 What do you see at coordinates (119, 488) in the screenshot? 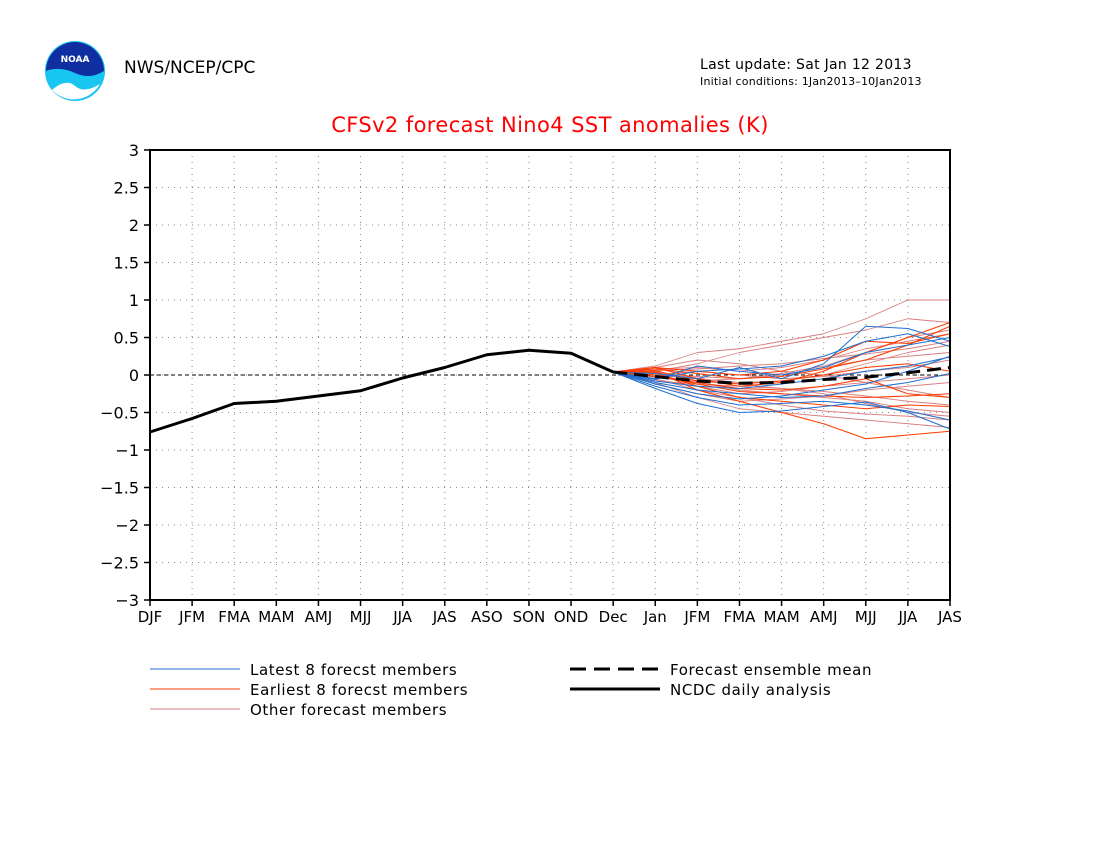
I see `y-tick-label: −1.5` at bounding box center [119, 488].